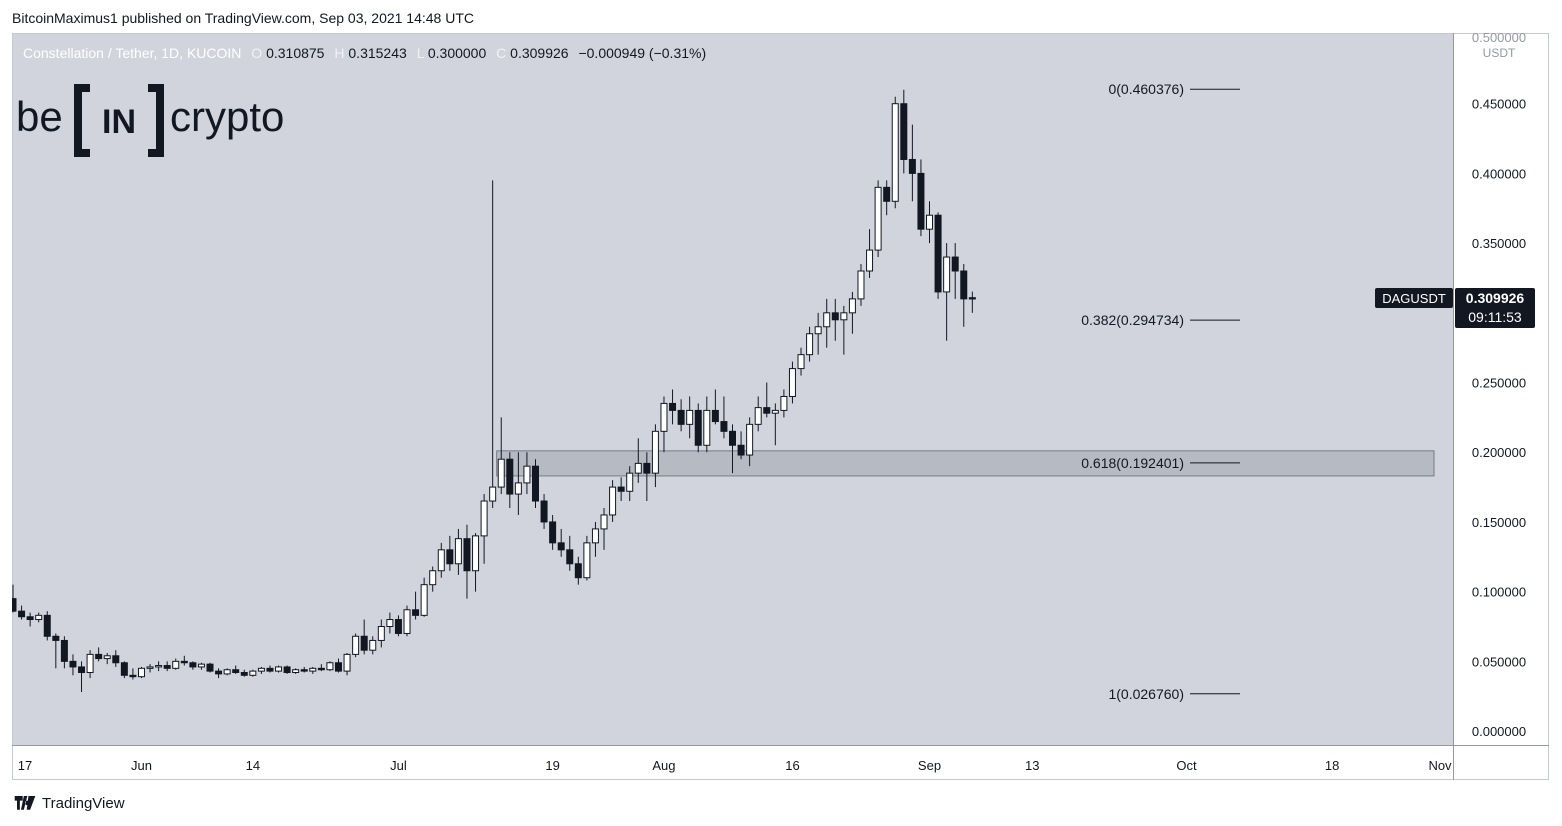 This screenshot has width=1562, height=826. Describe the element at coordinates (1499, 243) in the screenshot. I see `y-tick-label: 0.350000` at that location.